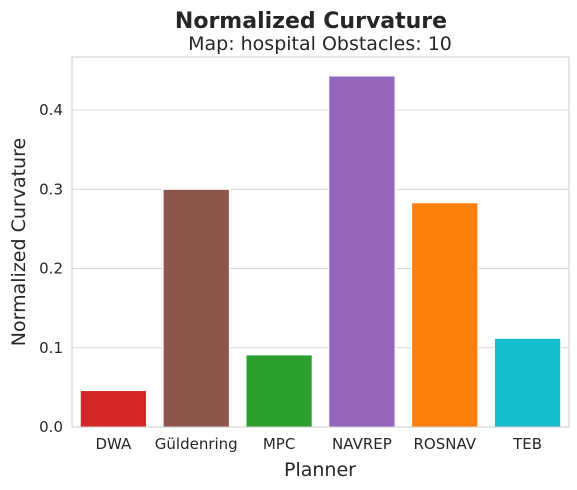 This screenshot has height=490, width=577. I want to click on y-tick-label: 0.1, so click(51, 348).